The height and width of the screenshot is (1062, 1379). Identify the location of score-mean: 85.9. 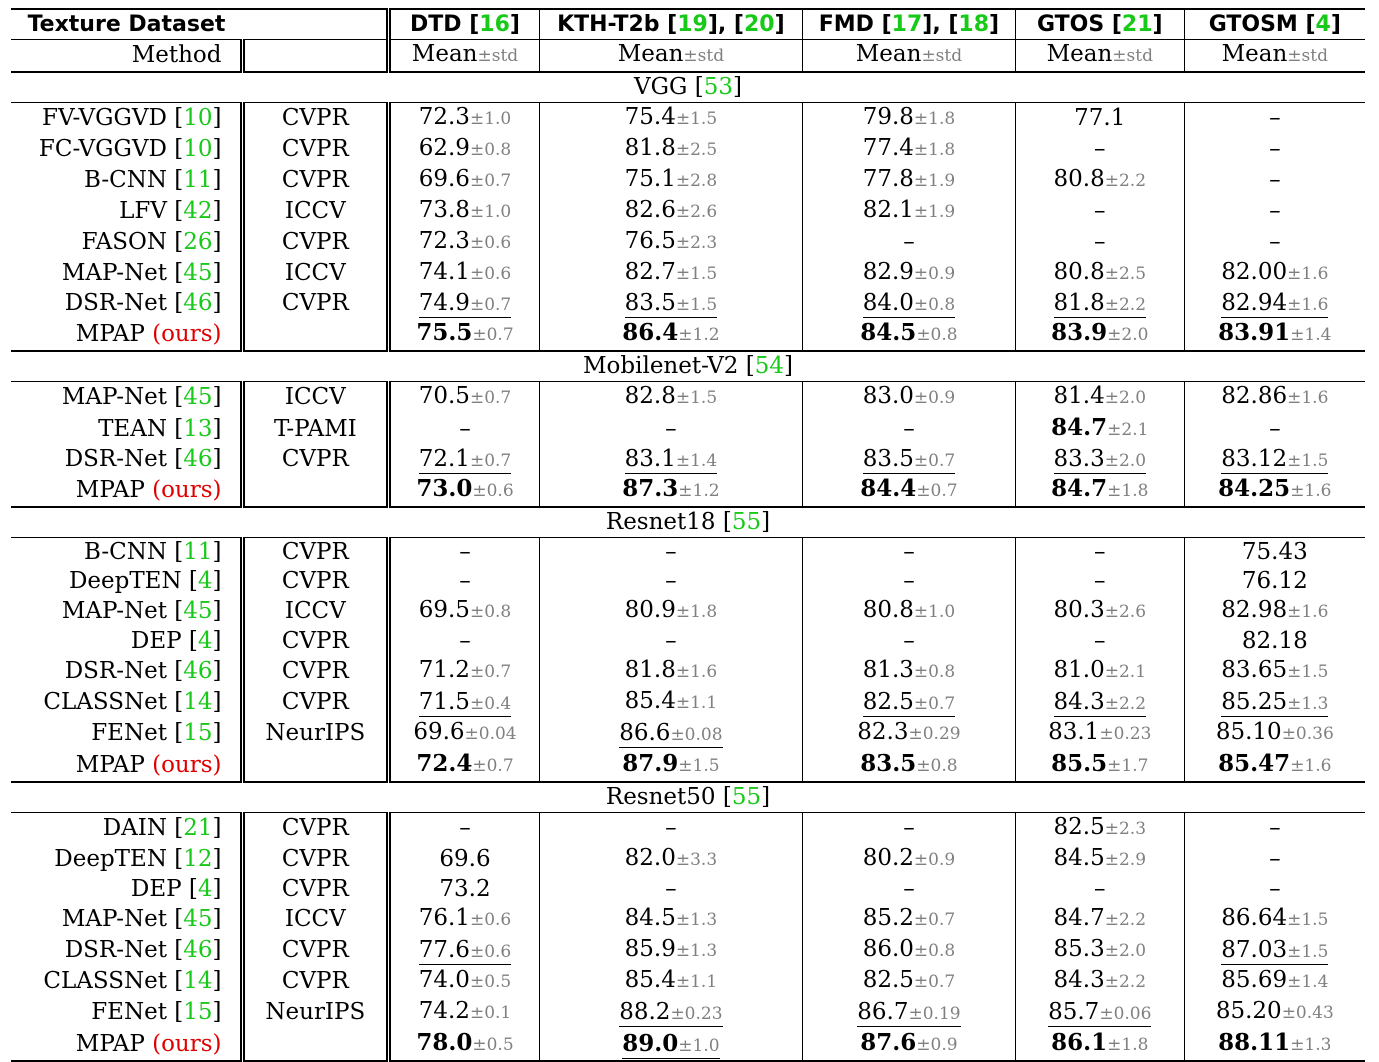
(650, 949).